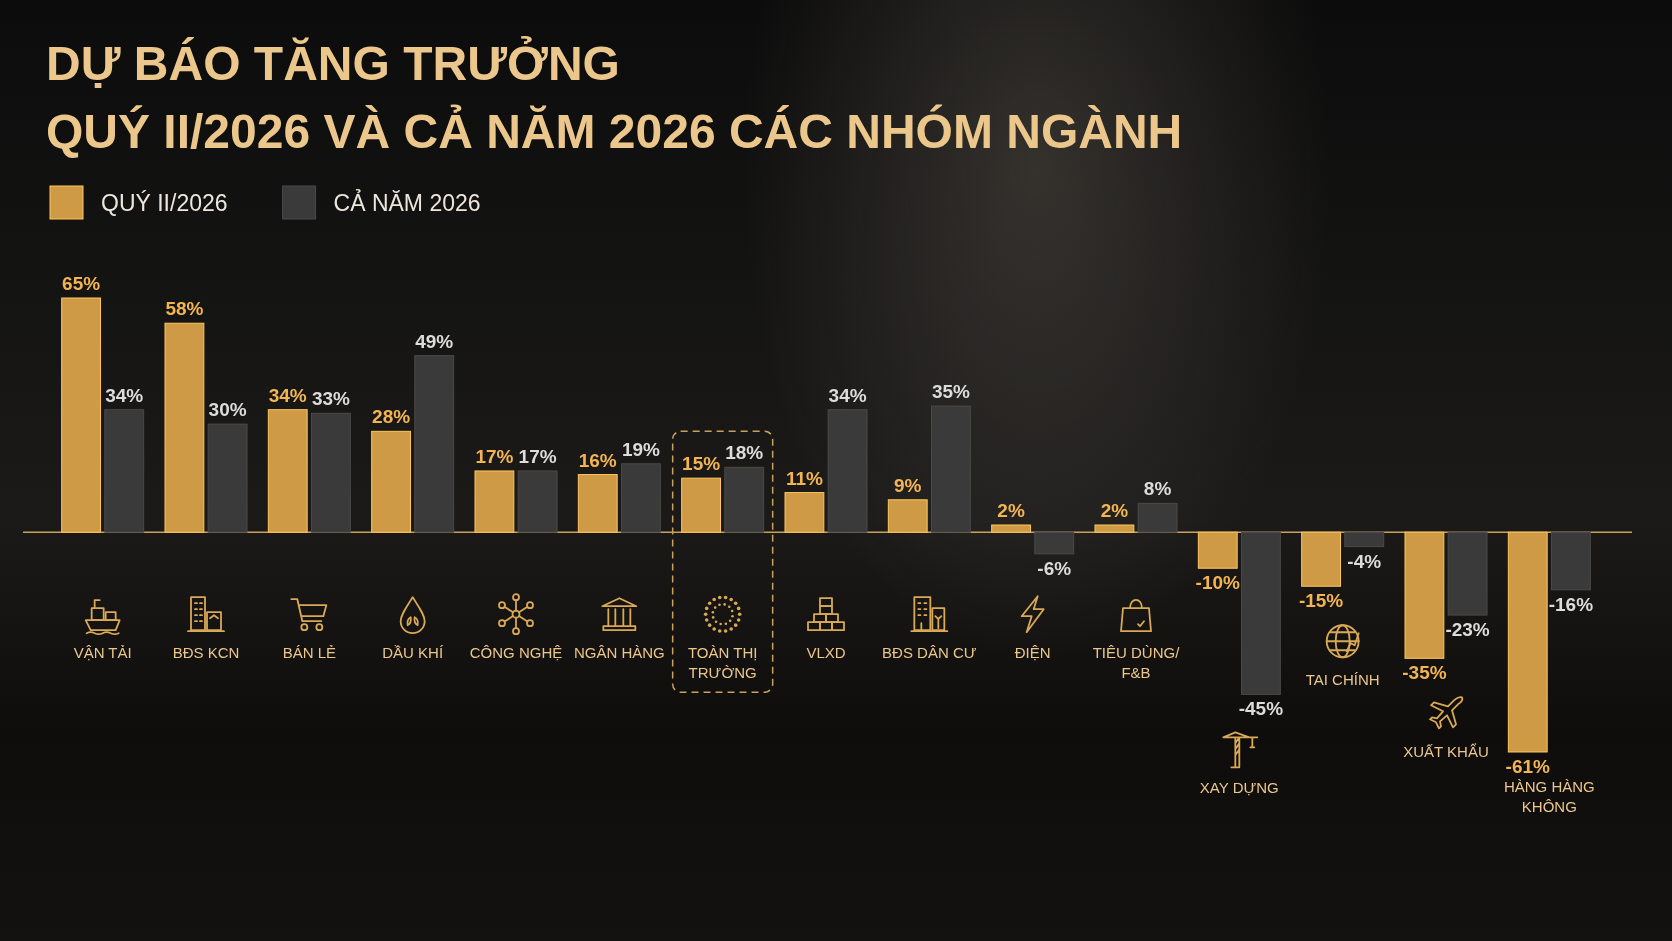 Image resolution: width=1672 pixels, height=941 pixels. Describe the element at coordinates (1136, 663) in the screenshot. I see `x-tick-label: TIÊU DÙNG/ F&B` at that location.